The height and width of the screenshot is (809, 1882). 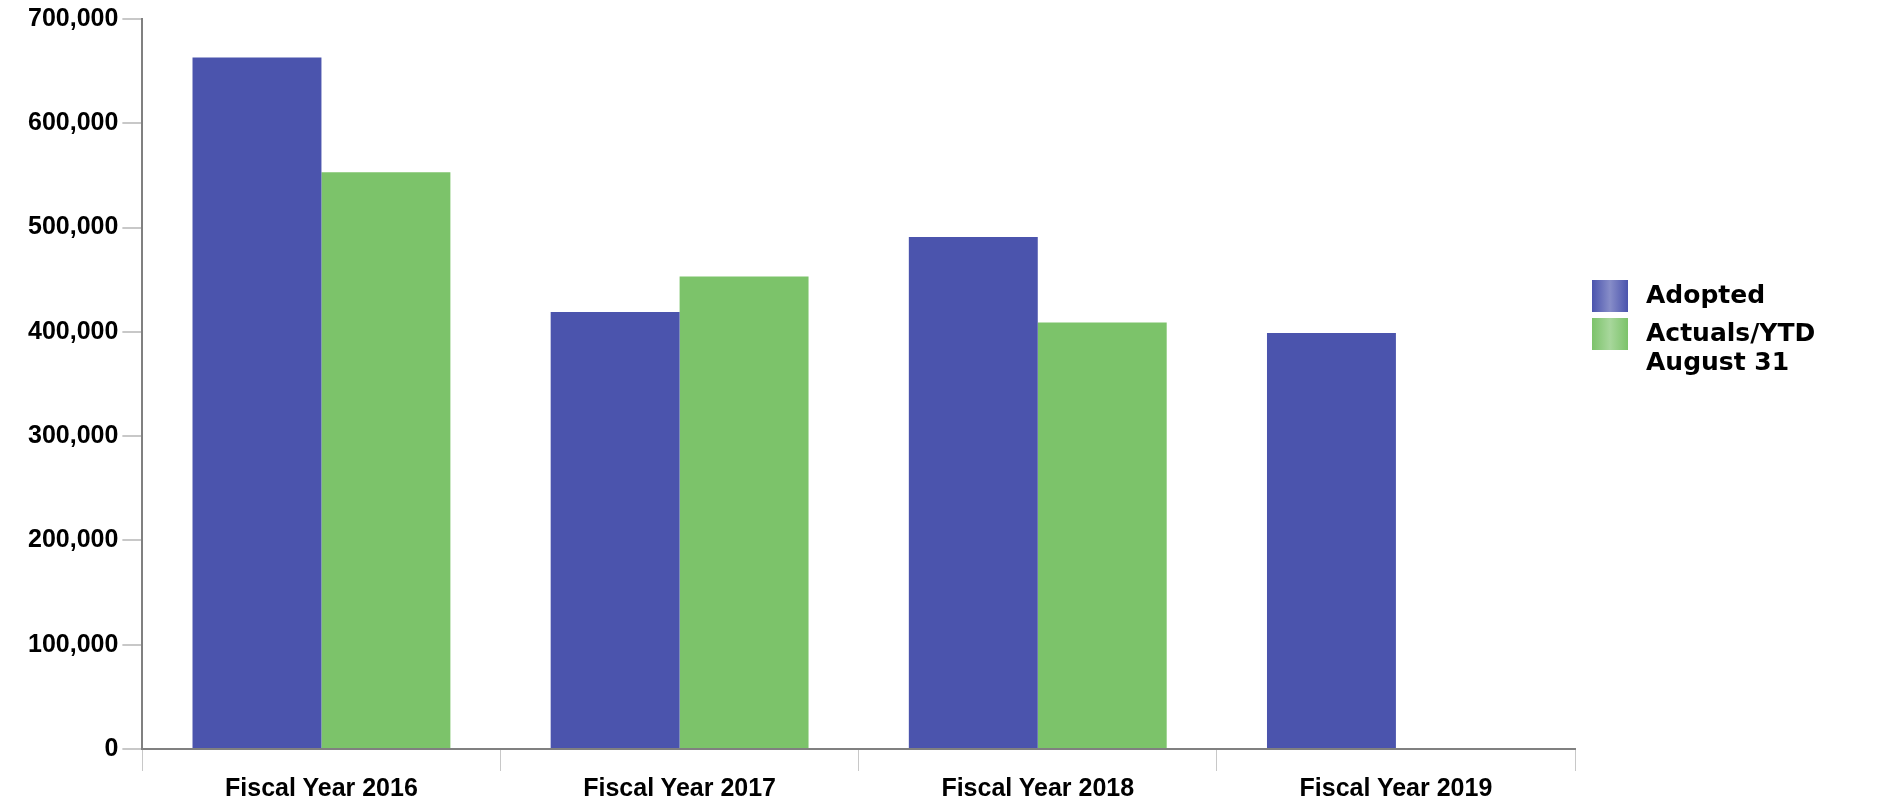 I want to click on legend-label: Actuals/YTD August 31, so click(x=1731, y=347).